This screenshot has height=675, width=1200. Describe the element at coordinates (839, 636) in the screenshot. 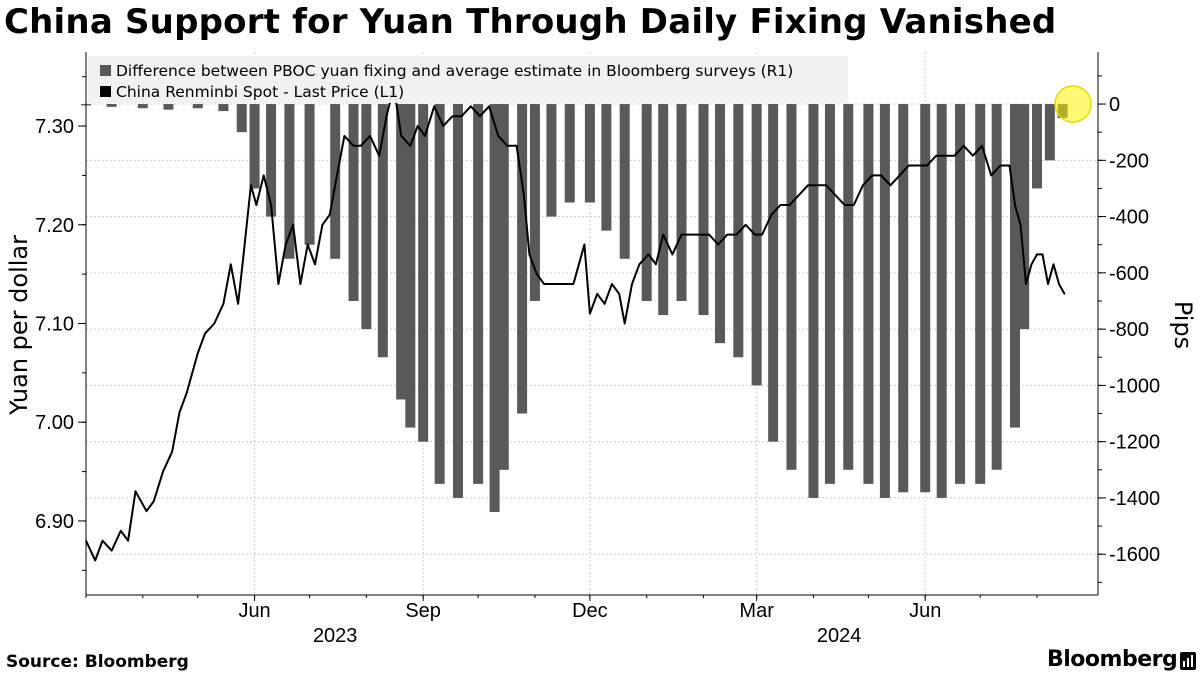

I see `x-axis-year-label: 2024` at that location.